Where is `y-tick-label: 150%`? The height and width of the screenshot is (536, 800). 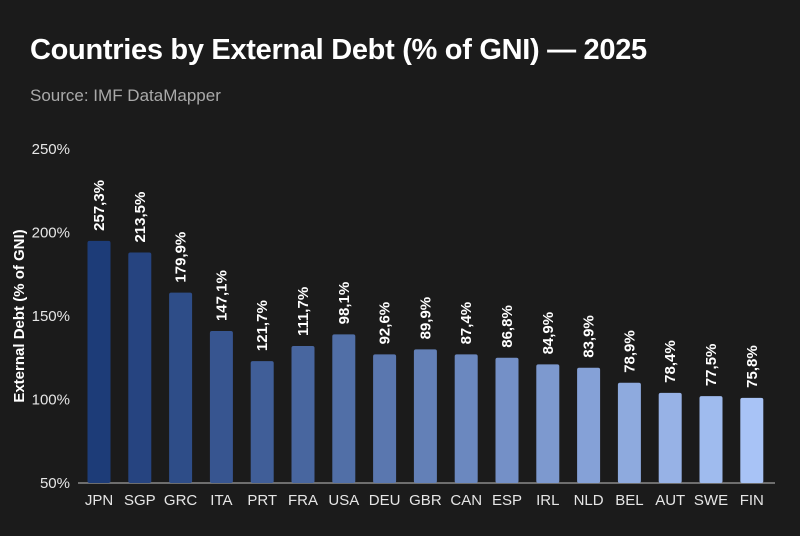 y-tick-label: 150% is located at coordinates (51, 316).